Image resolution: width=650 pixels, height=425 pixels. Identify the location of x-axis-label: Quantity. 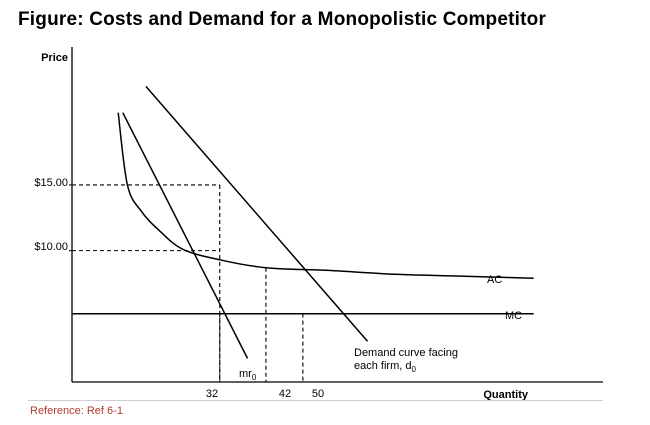
(505, 395).